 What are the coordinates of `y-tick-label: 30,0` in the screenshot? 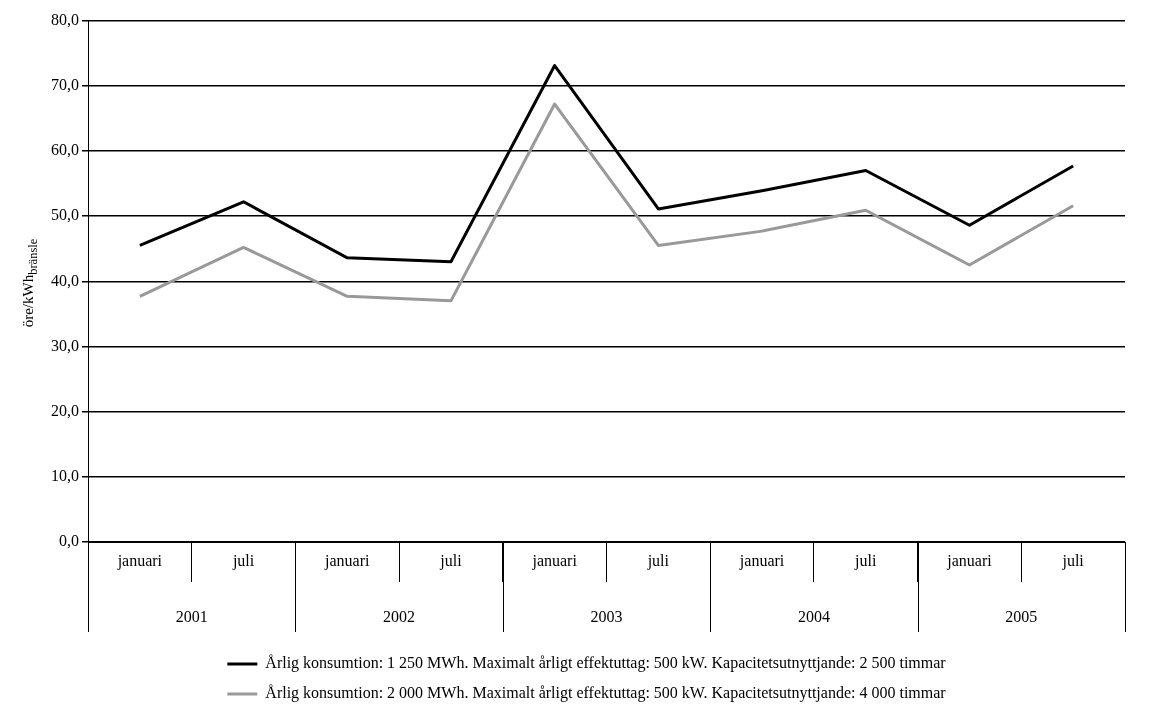 It's located at (65, 345).